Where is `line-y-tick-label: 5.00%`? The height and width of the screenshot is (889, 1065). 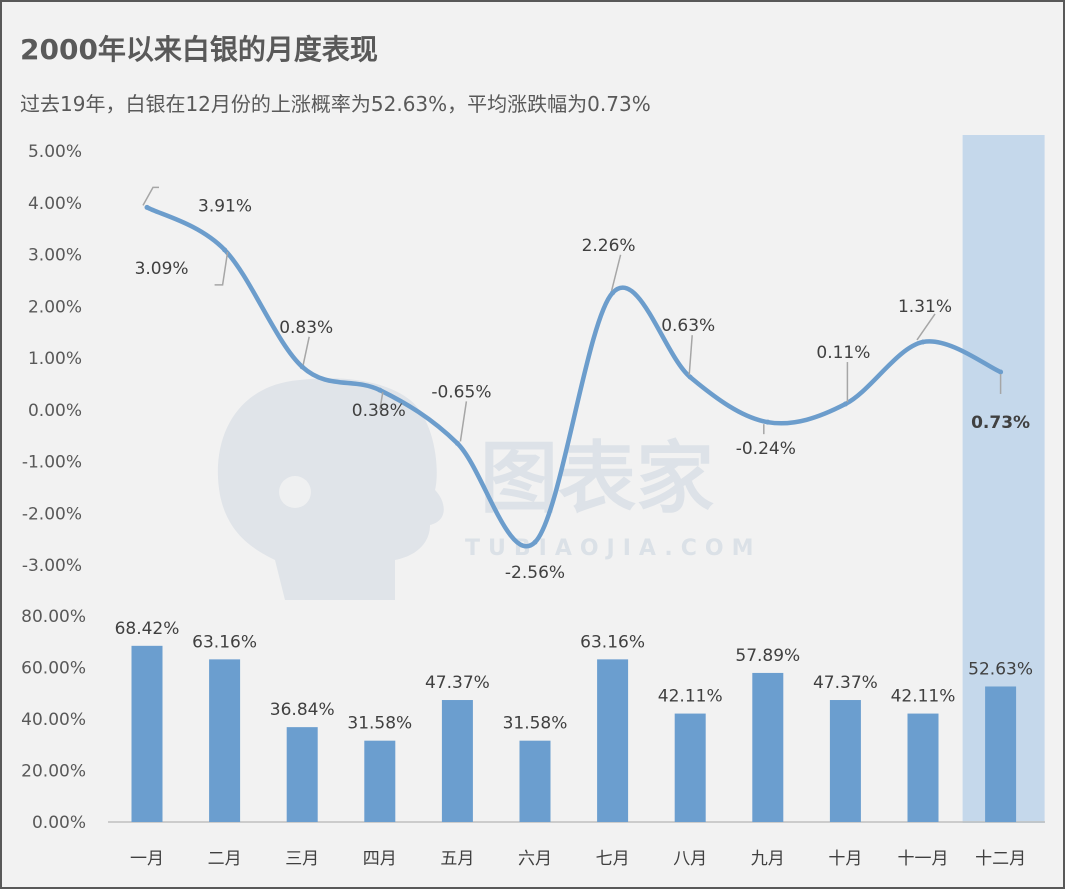 line-y-tick-label: 5.00% is located at coordinates (55, 152).